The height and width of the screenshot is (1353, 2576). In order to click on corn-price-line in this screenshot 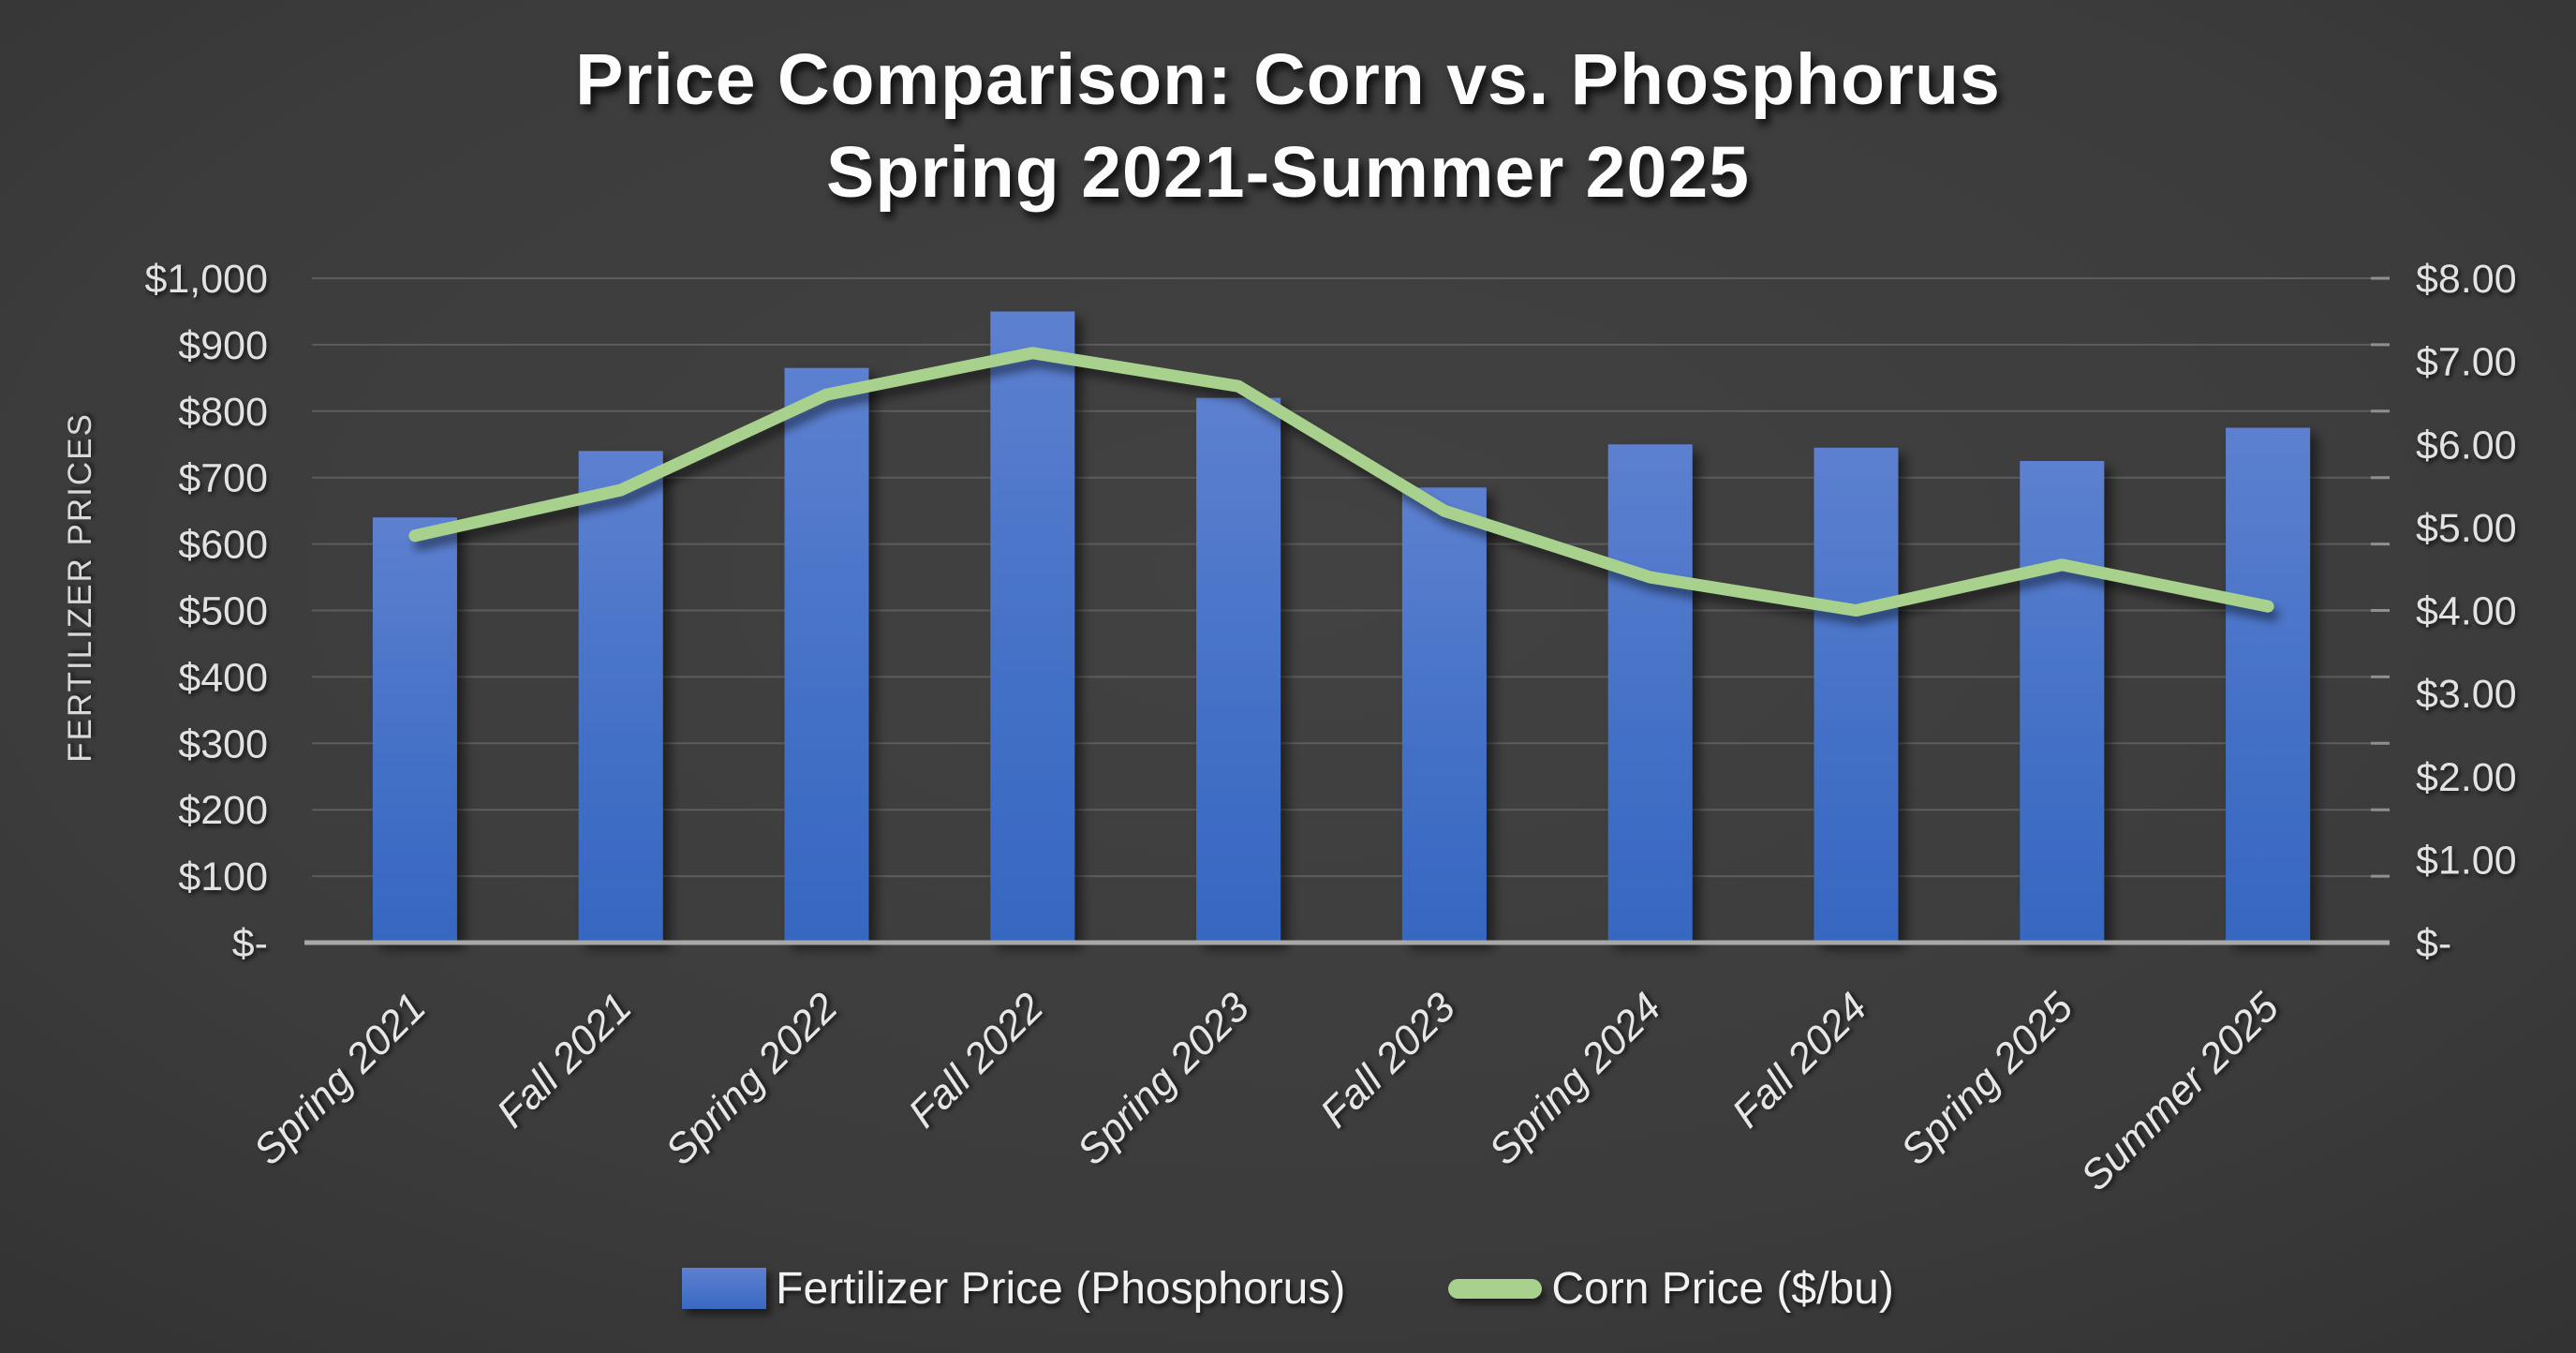, I will do `click(1341, 482)`.